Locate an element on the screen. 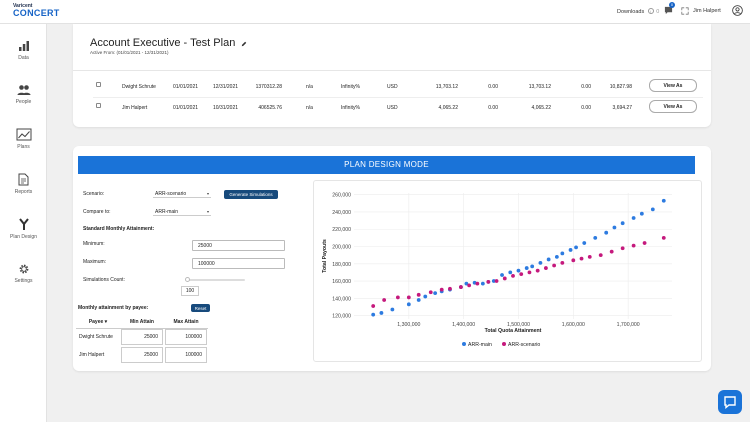  amount-3: 13,703.12 is located at coordinates (539, 87).